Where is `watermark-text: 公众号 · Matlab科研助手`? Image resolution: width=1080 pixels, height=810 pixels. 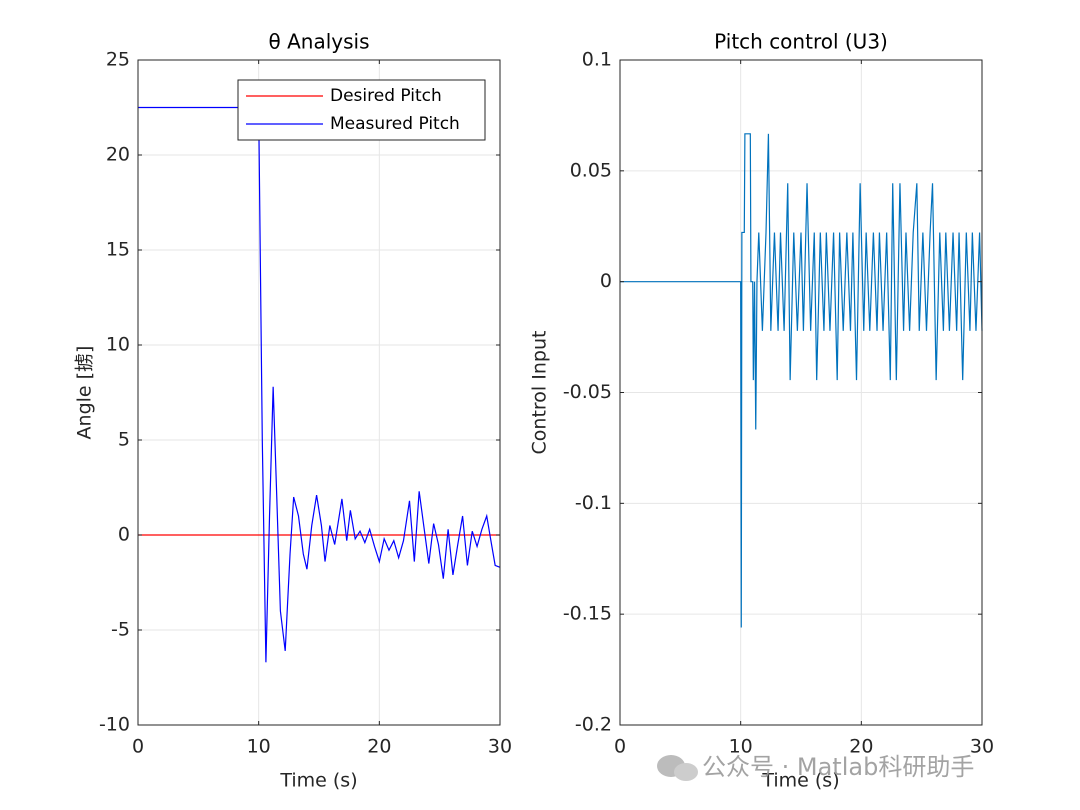
watermark-text: 公众号 · Matlab科研助手 is located at coordinates (838, 767).